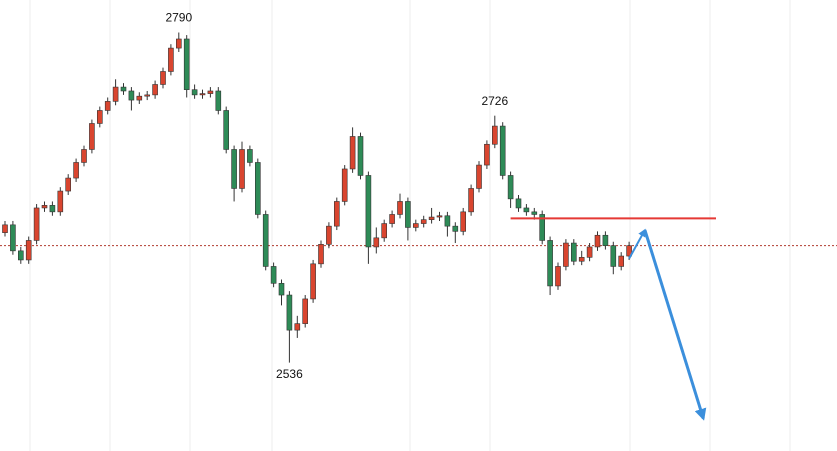 The height and width of the screenshot is (451, 837). Describe the element at coordinates (178, 18) in the screenshot. I see `peak-label: 2790` at that location.